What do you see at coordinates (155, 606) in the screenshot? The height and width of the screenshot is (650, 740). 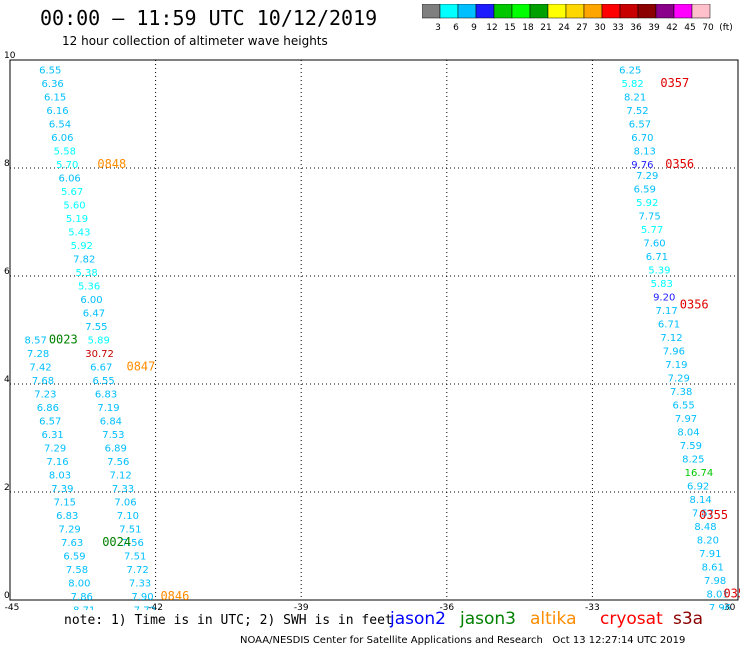 I see `x-tick-label: -42` at bounding box center [155, 606].